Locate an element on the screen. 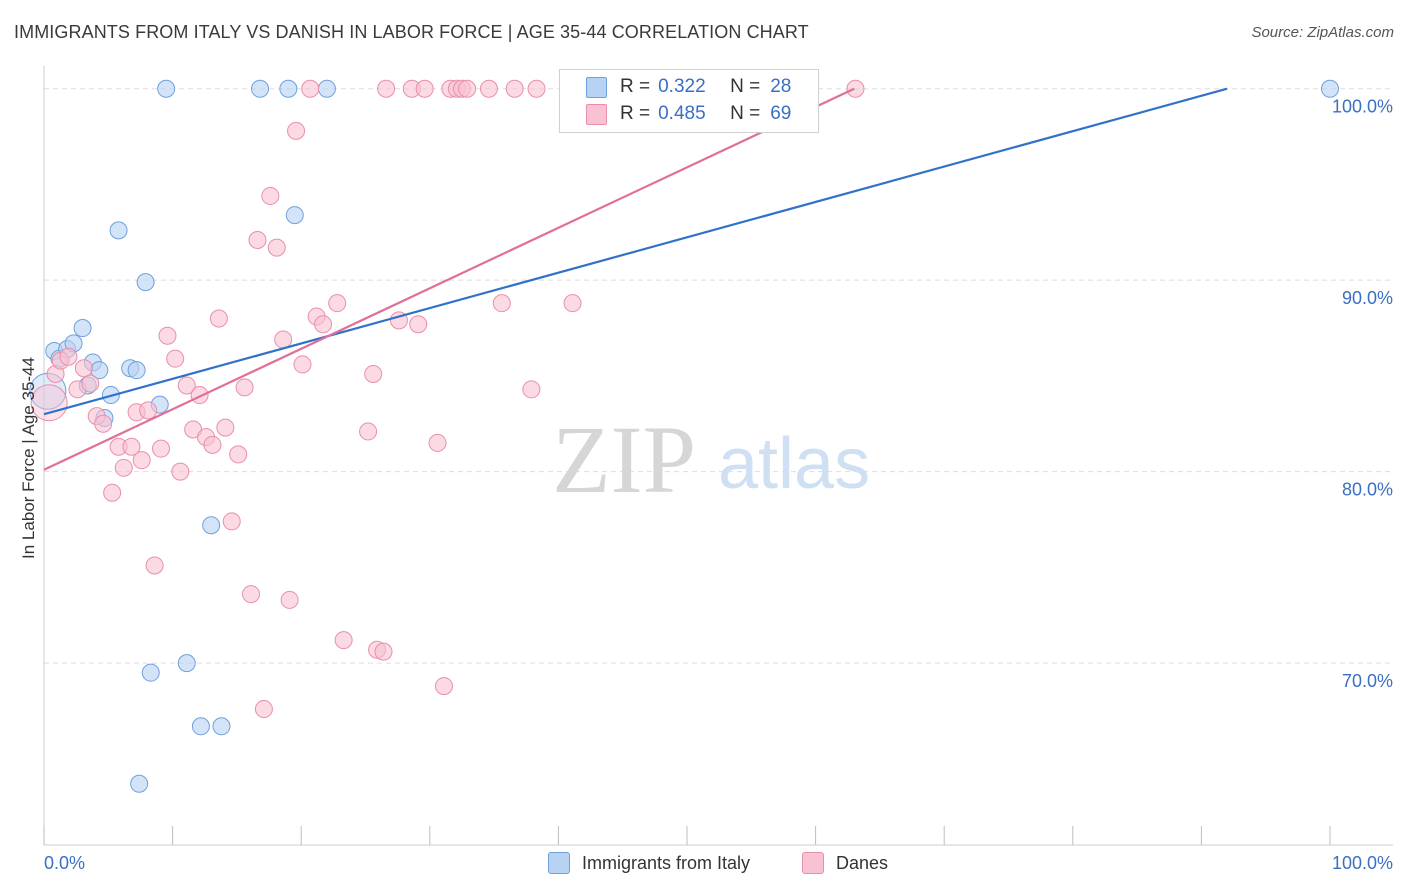  watermark: ZIP atlas is located at coordinates (711, 459).